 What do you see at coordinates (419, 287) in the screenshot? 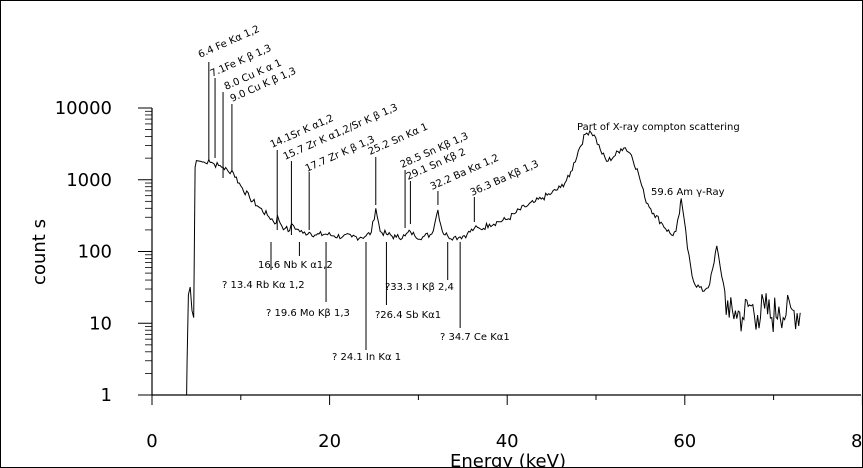
I see `peak-annotation-label: ?33.3 I Kβ 2,4` at bounding box center [419, 287].